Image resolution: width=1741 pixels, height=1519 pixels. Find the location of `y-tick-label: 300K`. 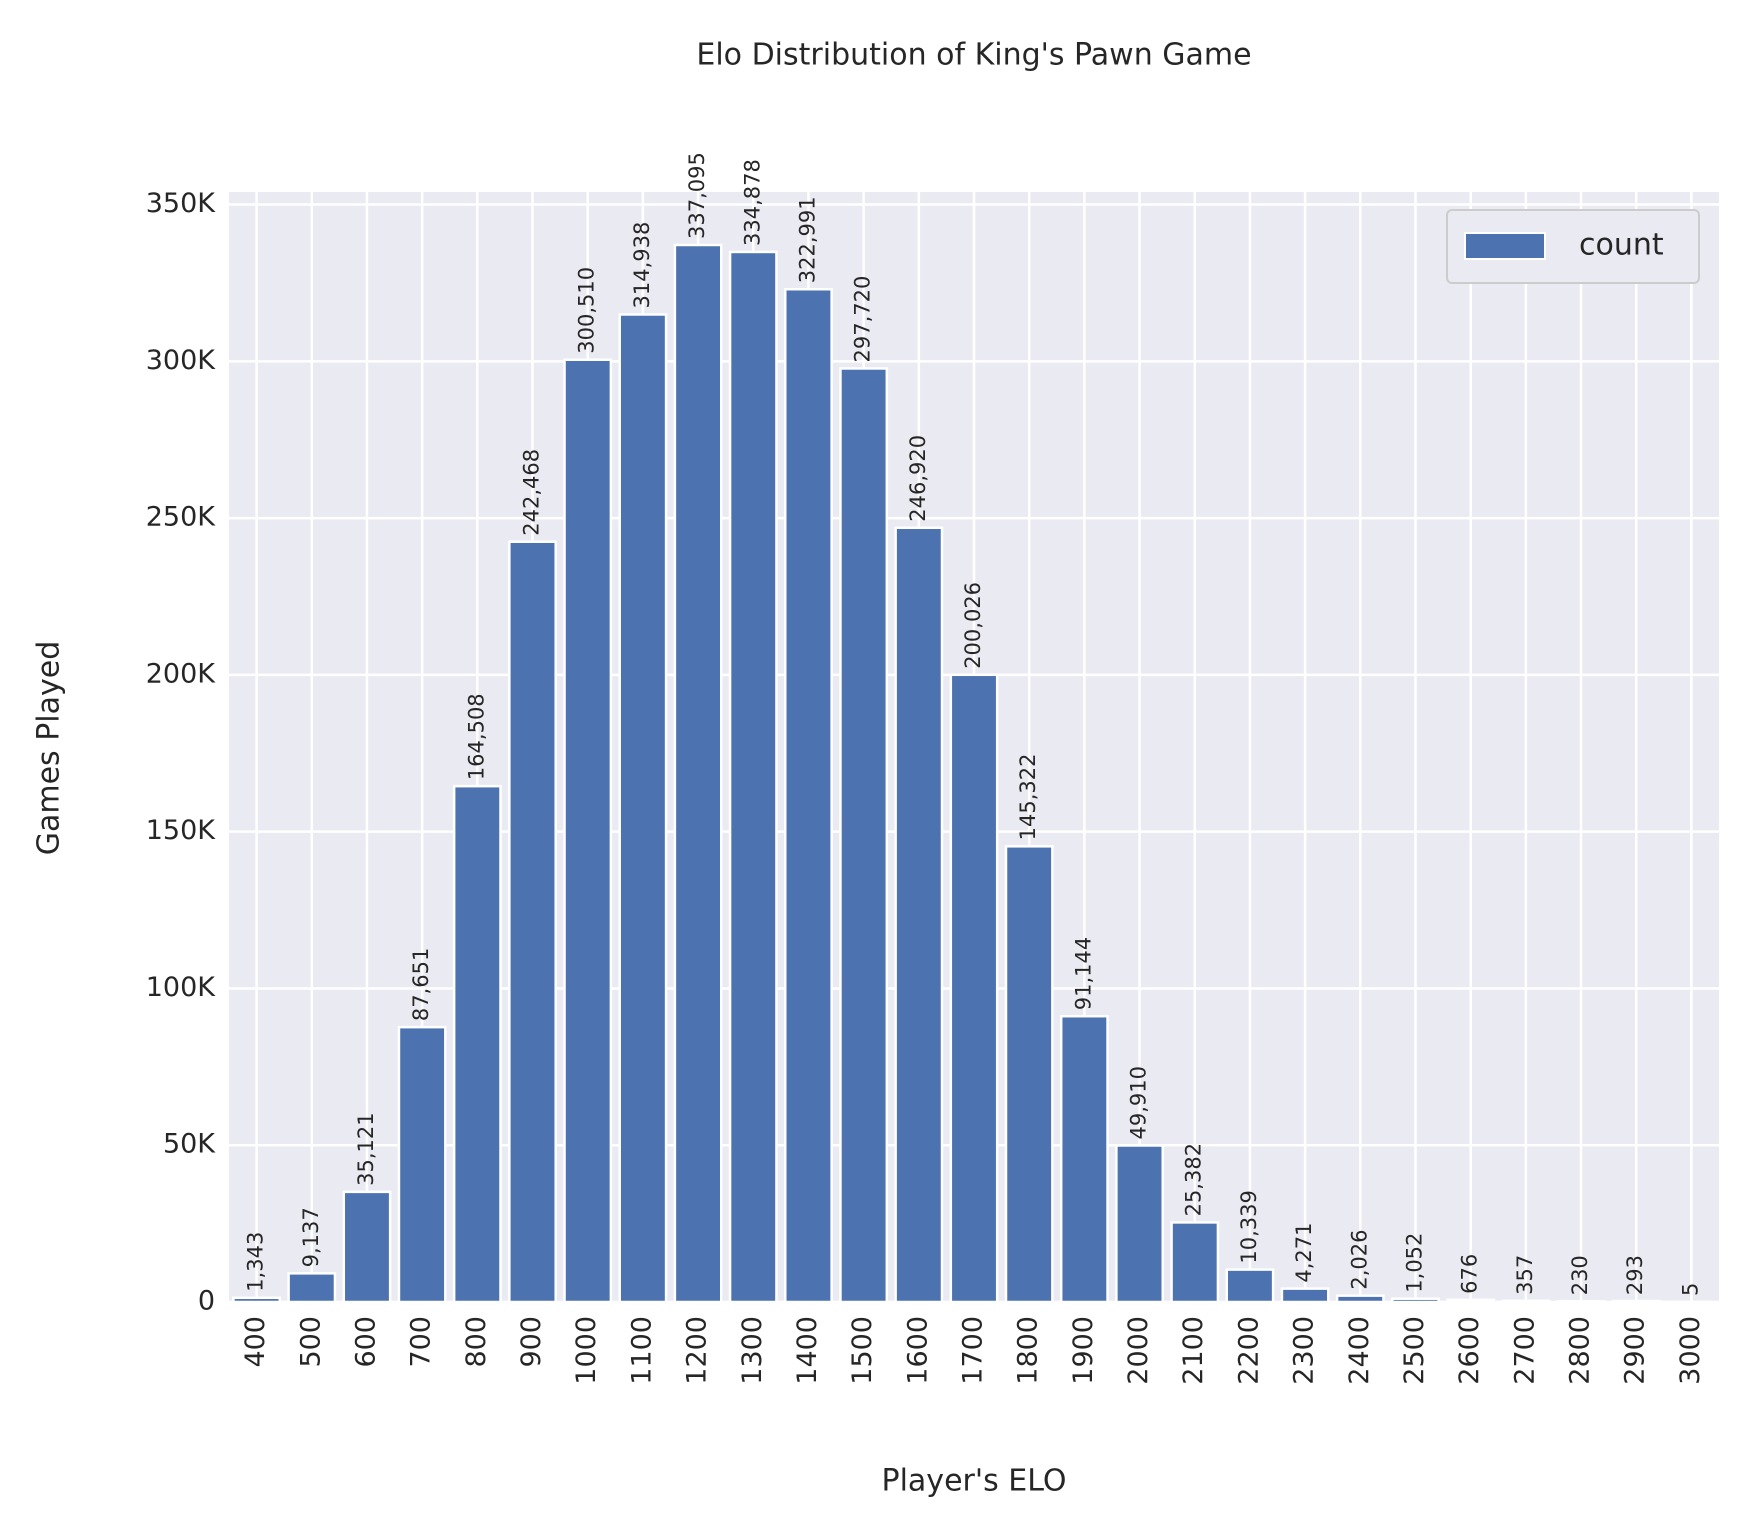

y-tick-label: 300K is located at coordinates (181, 360).